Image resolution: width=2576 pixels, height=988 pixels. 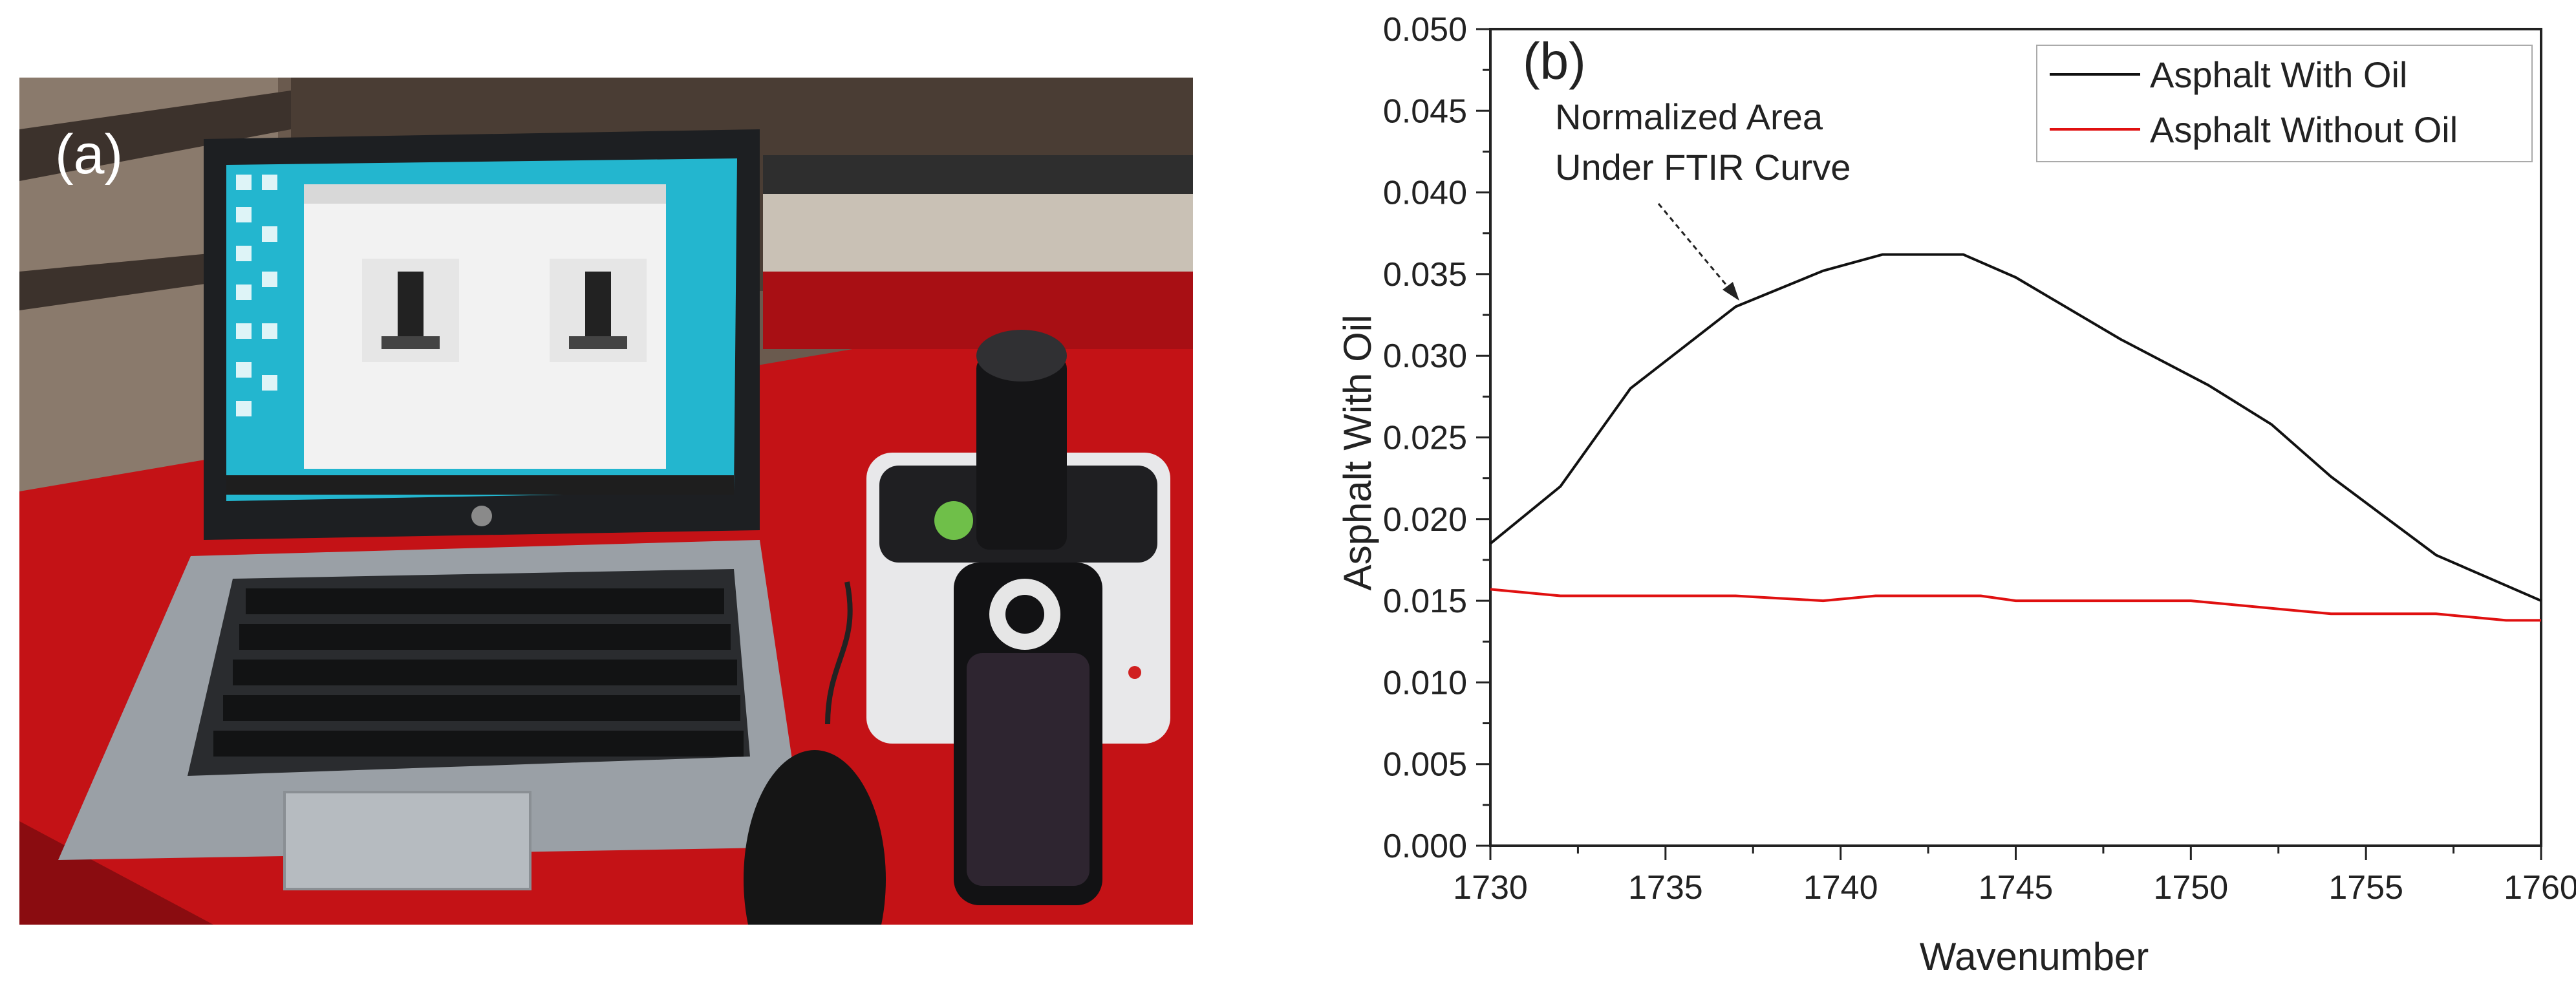 What do you see at coordinates (89, 155) in the screenshot?
I see `panel-label-a: (a)` at bounding box center [89, 155].